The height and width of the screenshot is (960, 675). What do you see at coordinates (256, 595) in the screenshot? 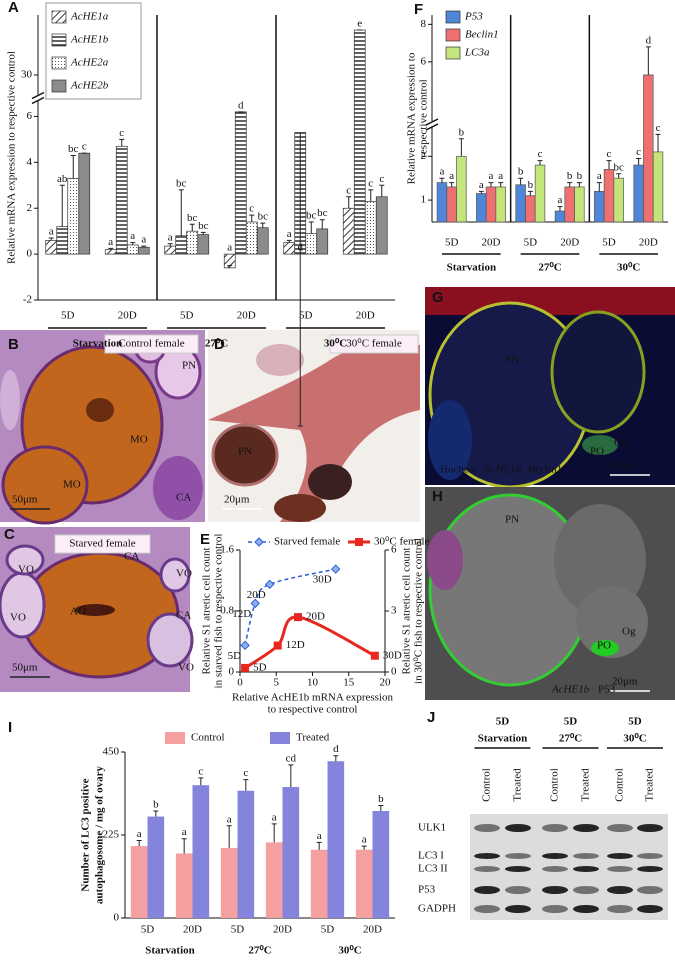
I see `point-label: 20D` at bounding box center [256, 595].